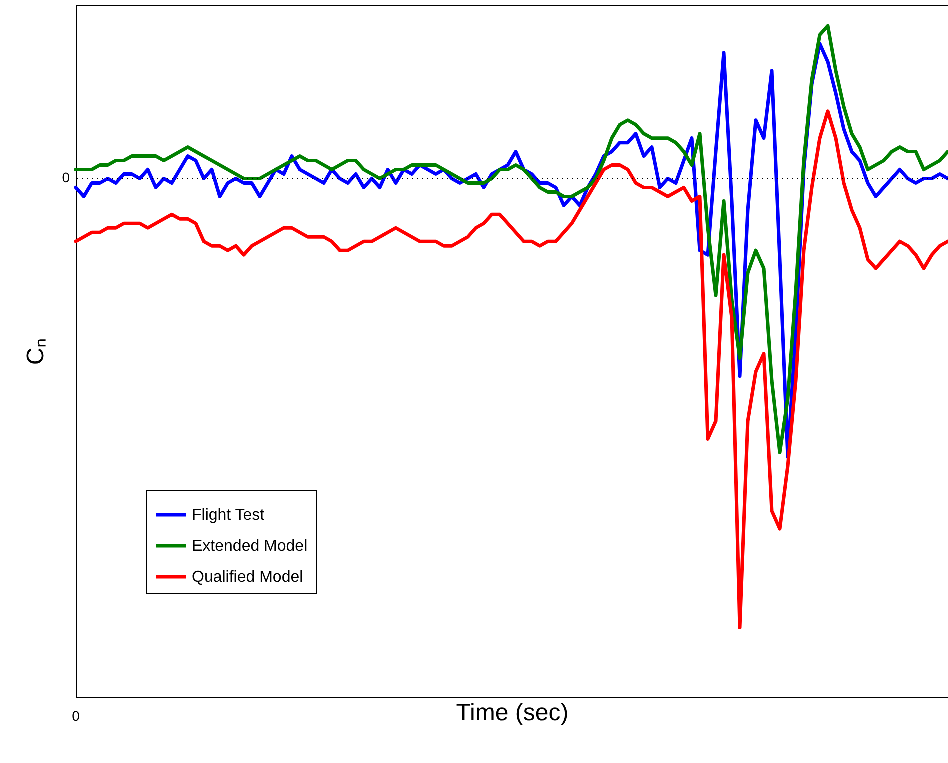 The width and height of the screenshot is (948, 763). Describe the element at coordinates (76, 716) in the screenshot. I see `text: 0` at that location.